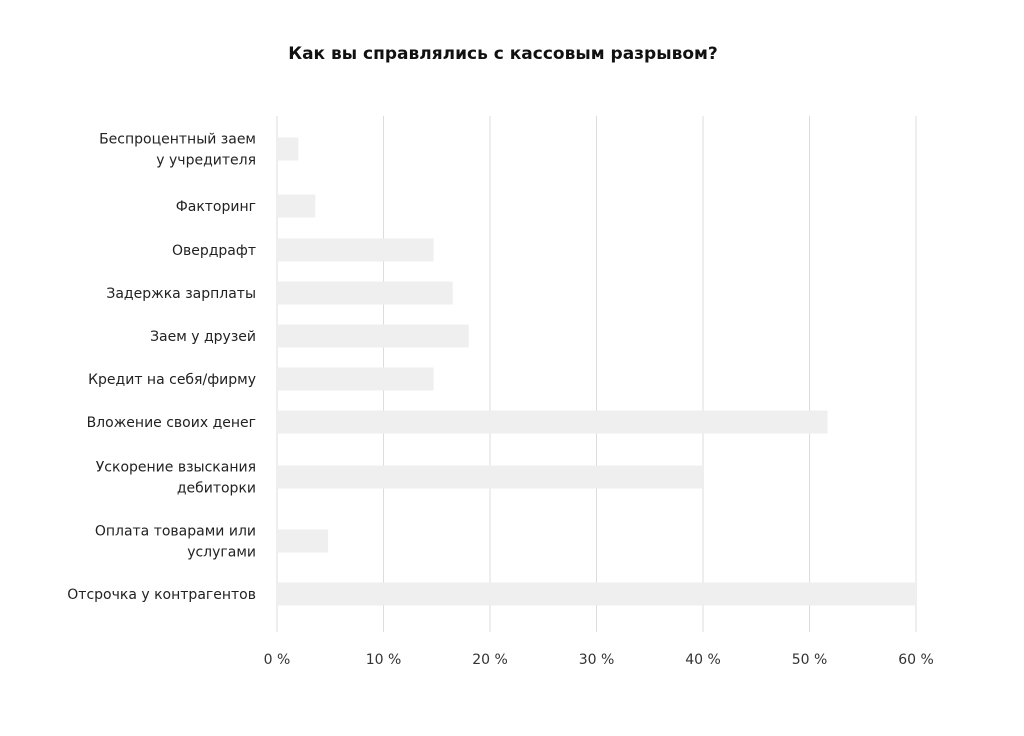 The width and height of the screenshot is (1024, 736). What do you see at coordinates (161, 595) in the screenshot?
I see `category-label: Отсрочка у контрагентов` at bounding box center [161, 595].